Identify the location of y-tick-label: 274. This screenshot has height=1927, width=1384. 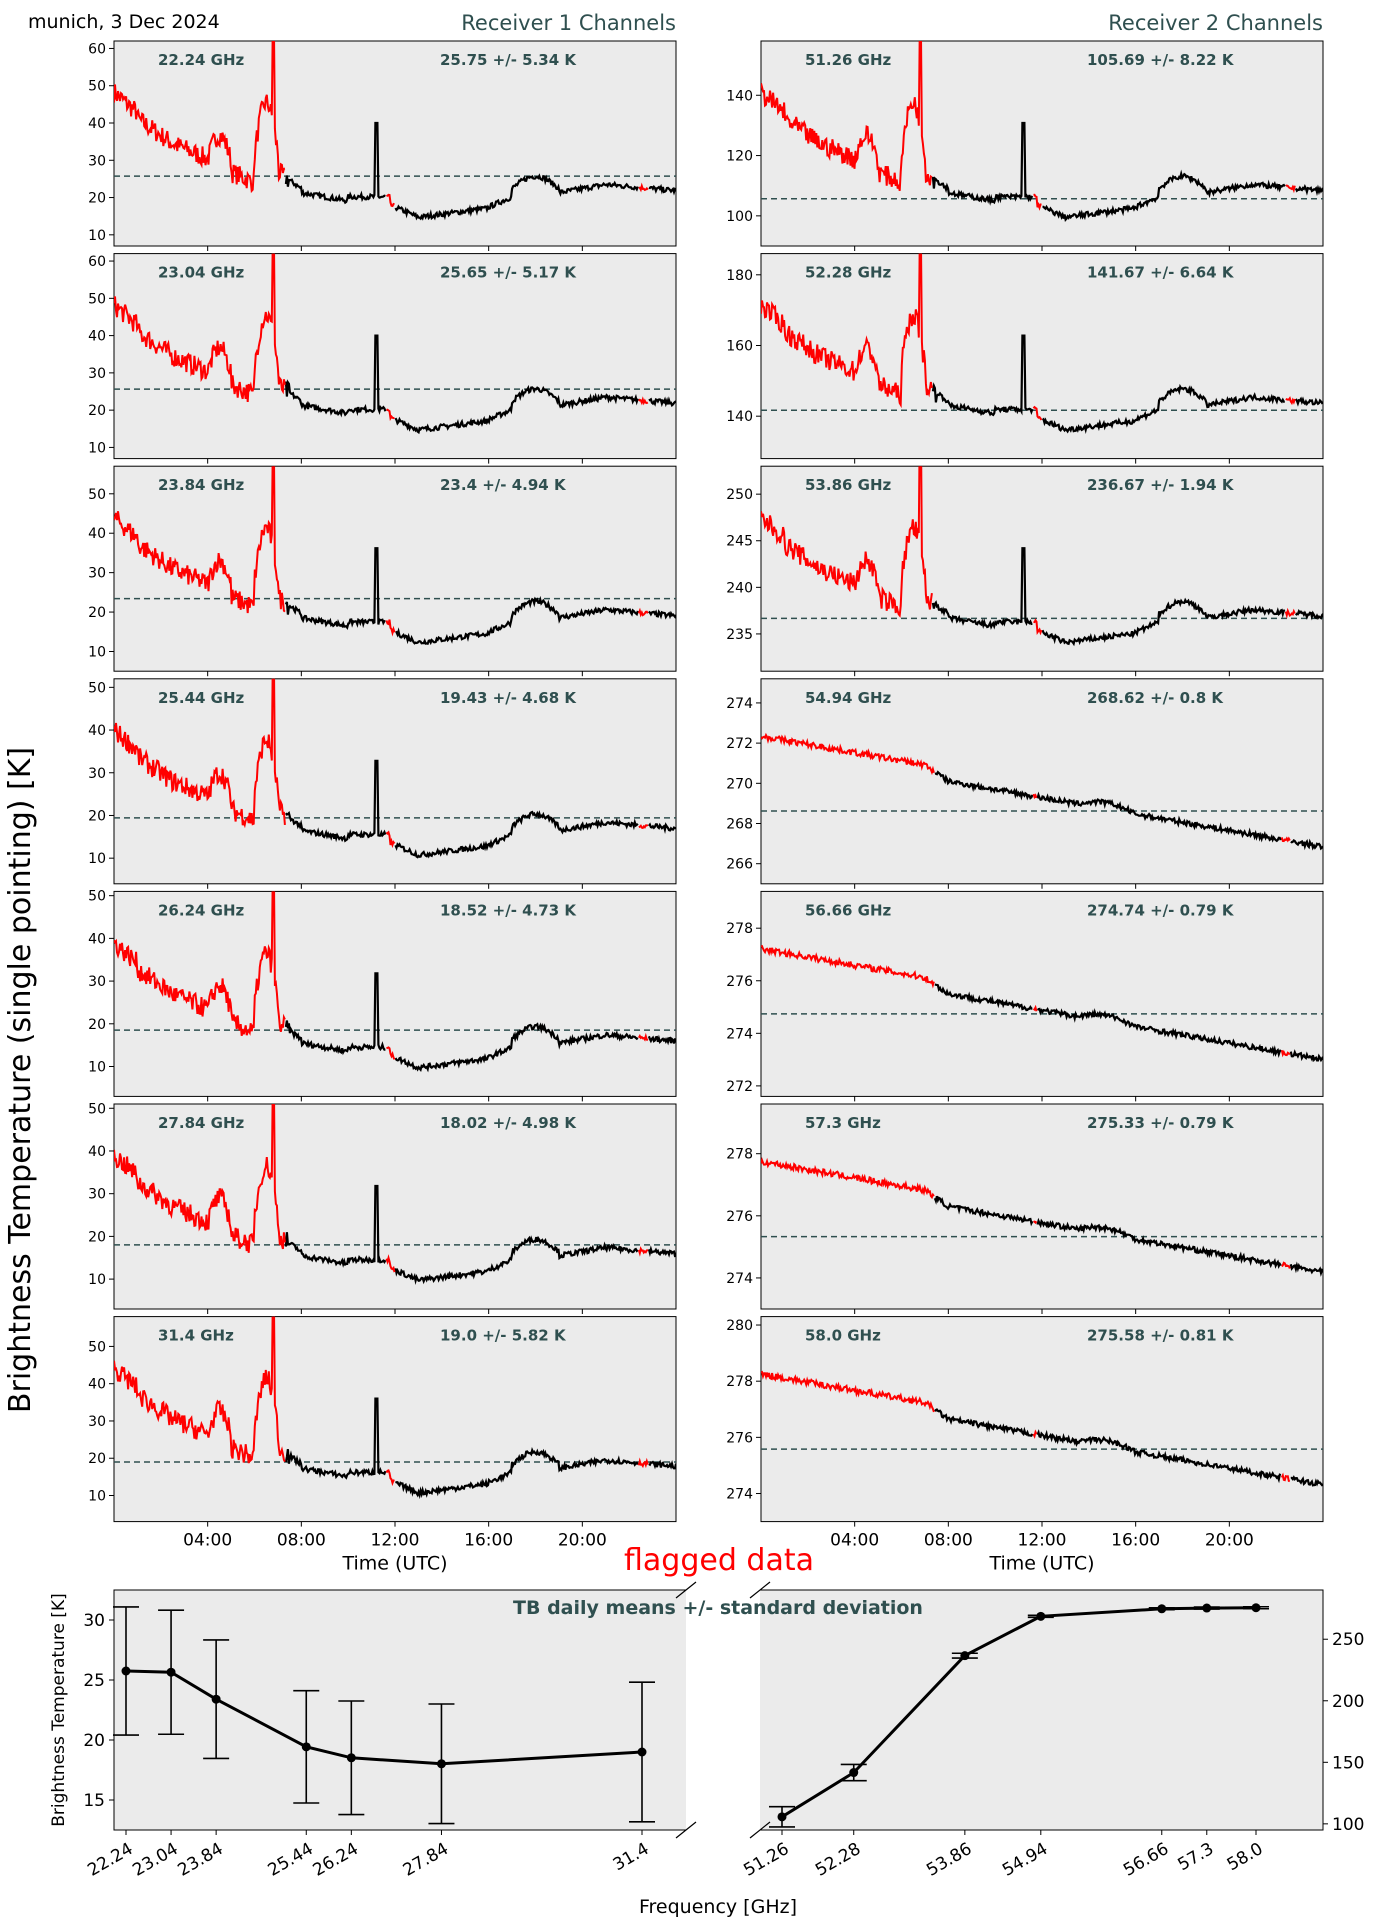
(739, 704).